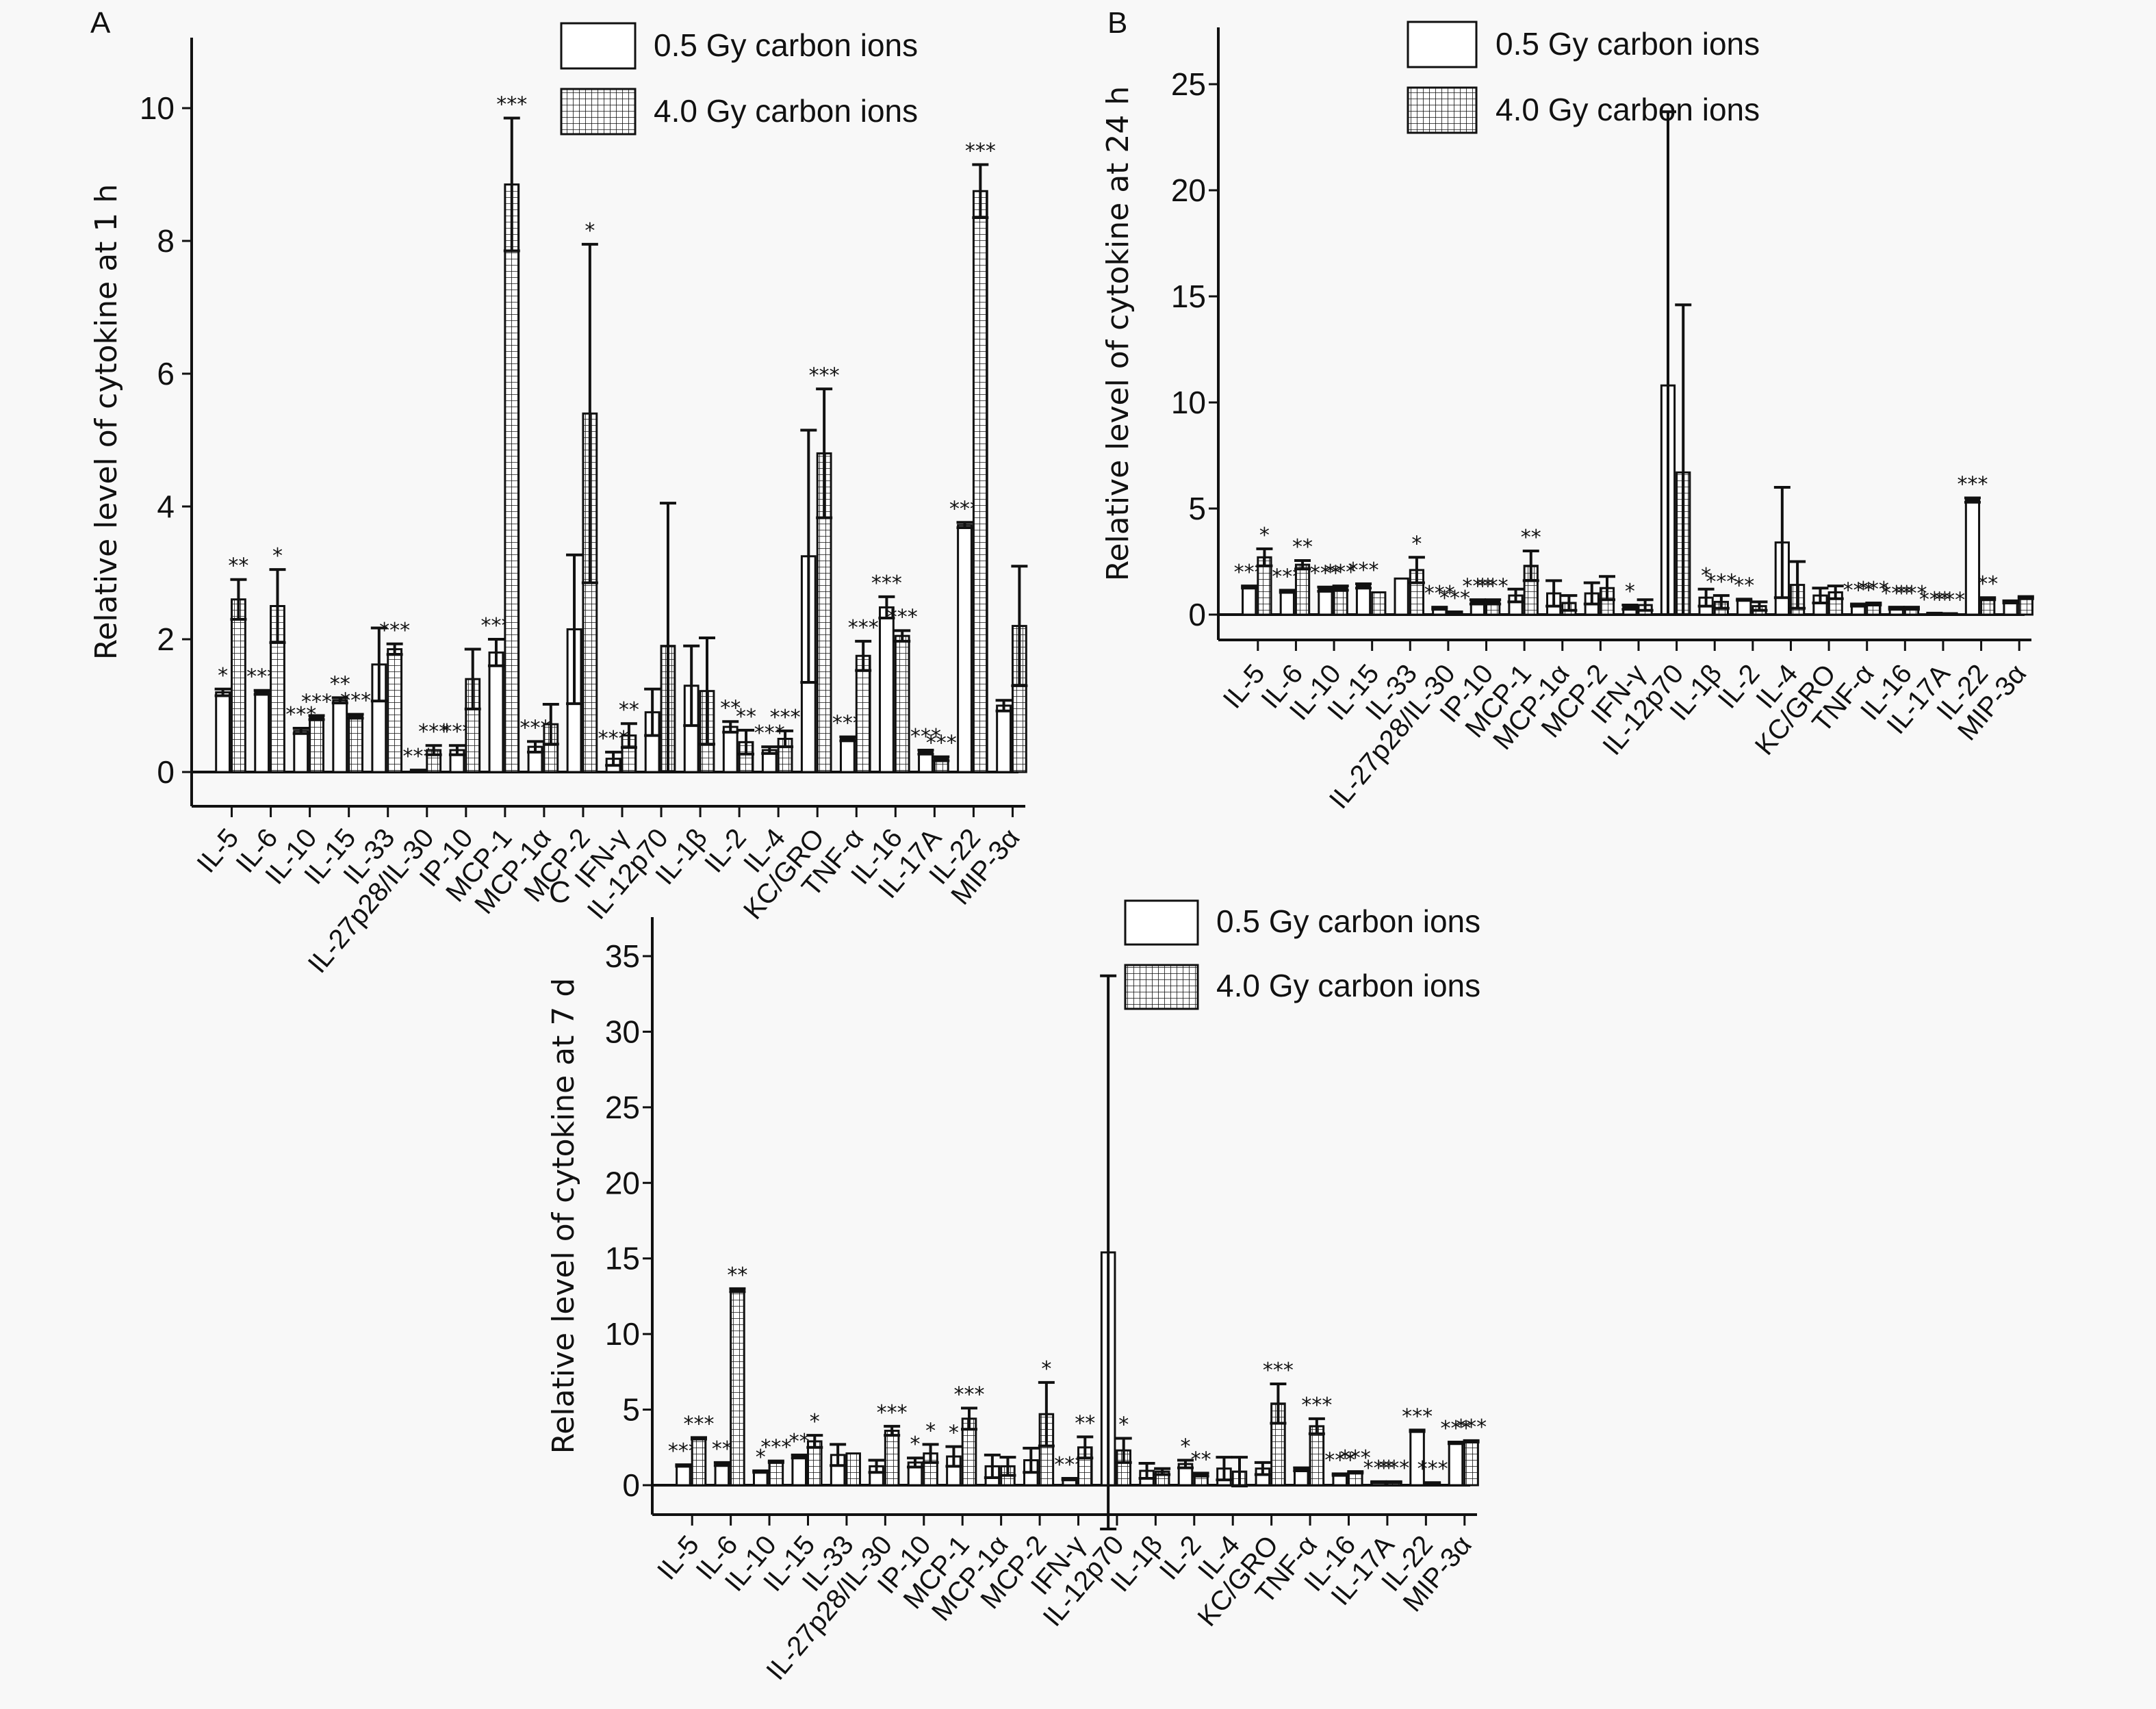  I want to click on legend-label-low: 0.5 Gy carbon ions, so click(786, 45).